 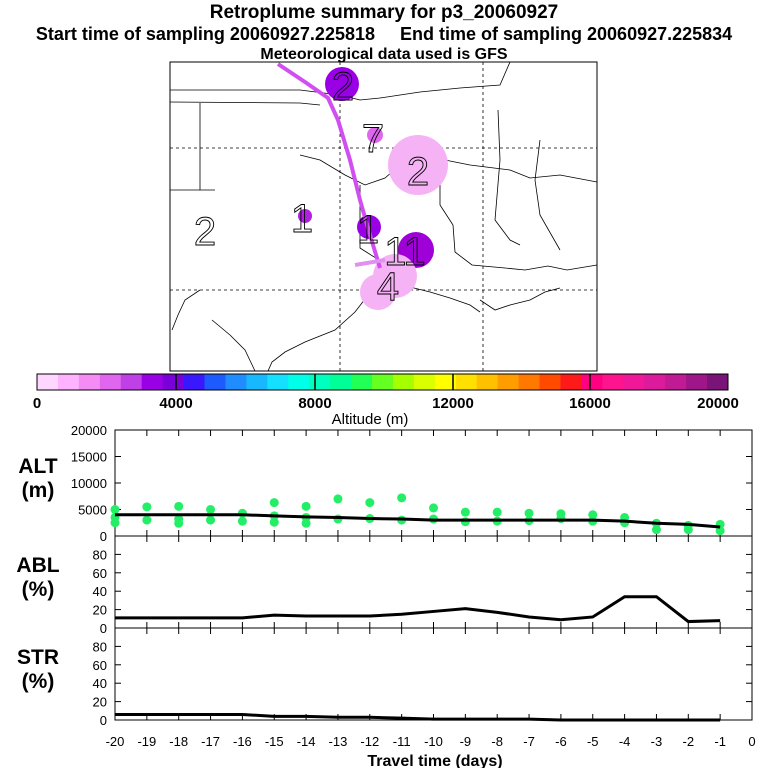 I want to click on x-tick-label: -9, so click(x=466, y=741).